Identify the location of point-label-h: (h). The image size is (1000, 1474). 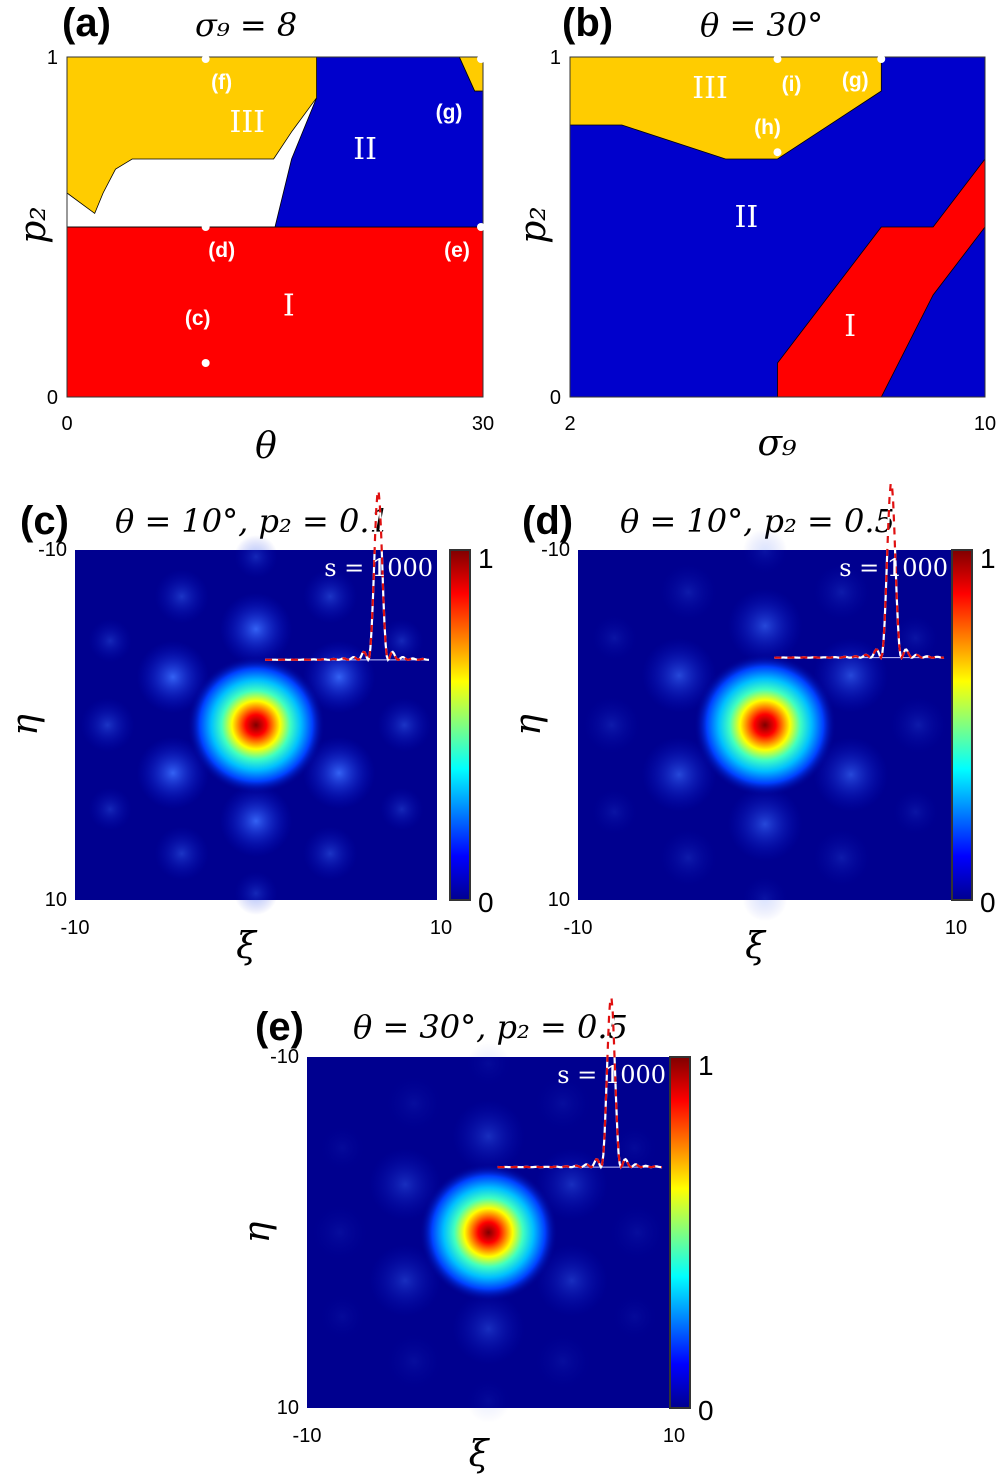
(767, 127).